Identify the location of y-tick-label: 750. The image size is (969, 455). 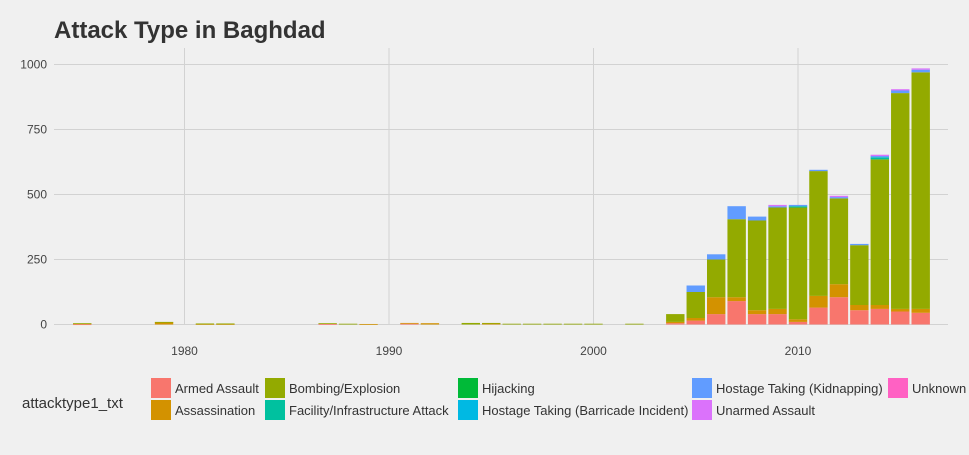
(37, 130).